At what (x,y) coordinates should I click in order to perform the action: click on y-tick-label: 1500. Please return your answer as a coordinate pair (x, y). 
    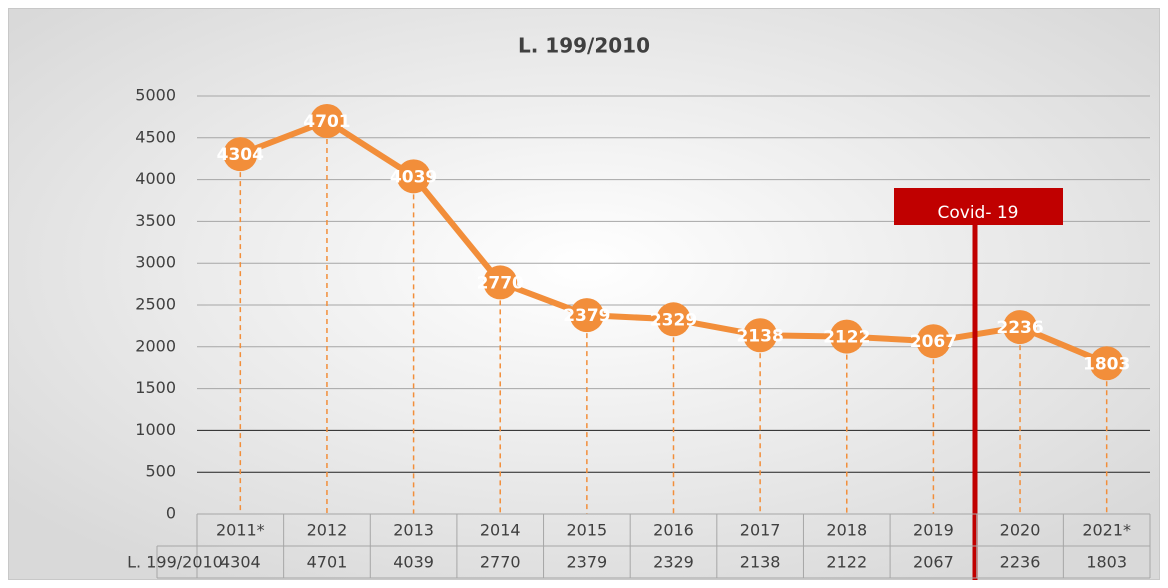
    Looking at the image, I should click on (155, 387).